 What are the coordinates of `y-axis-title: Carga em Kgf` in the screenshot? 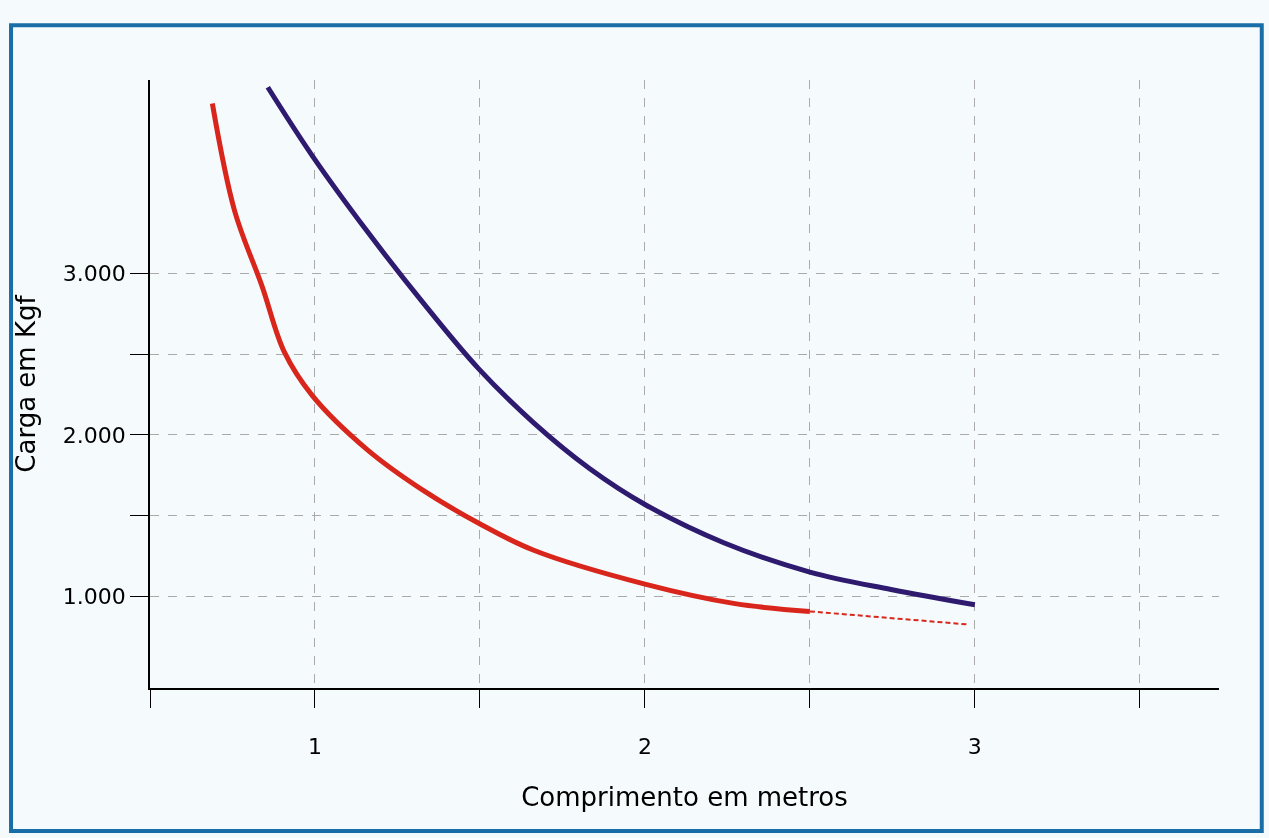 It's located at (25, 383).